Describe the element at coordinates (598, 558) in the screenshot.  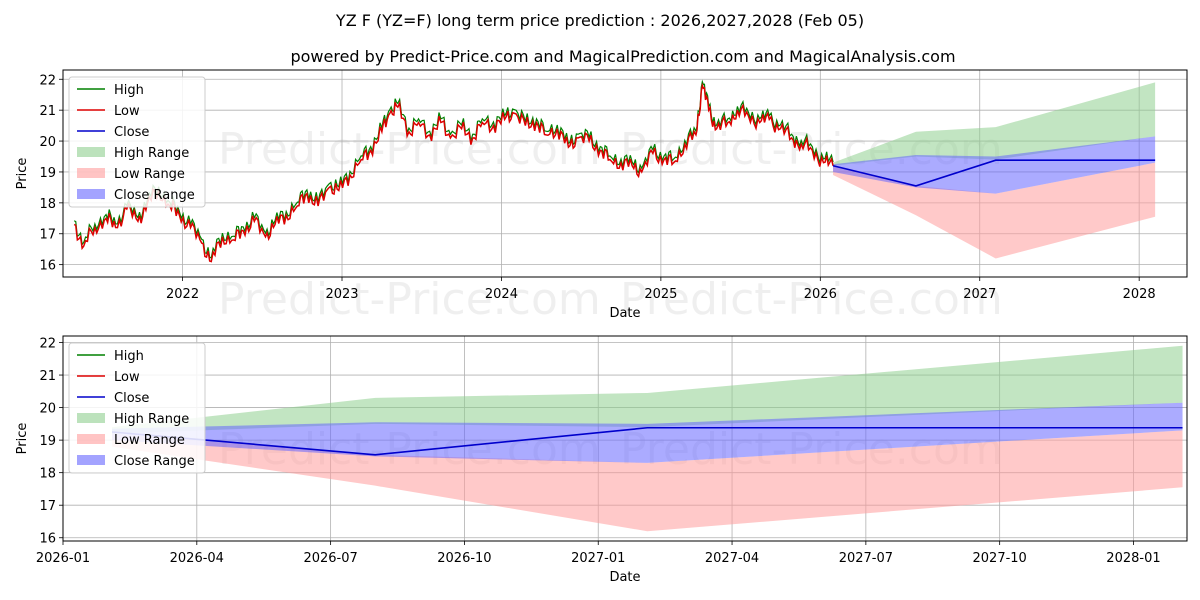
I see `x-tick-label: 2027-01` at that location.